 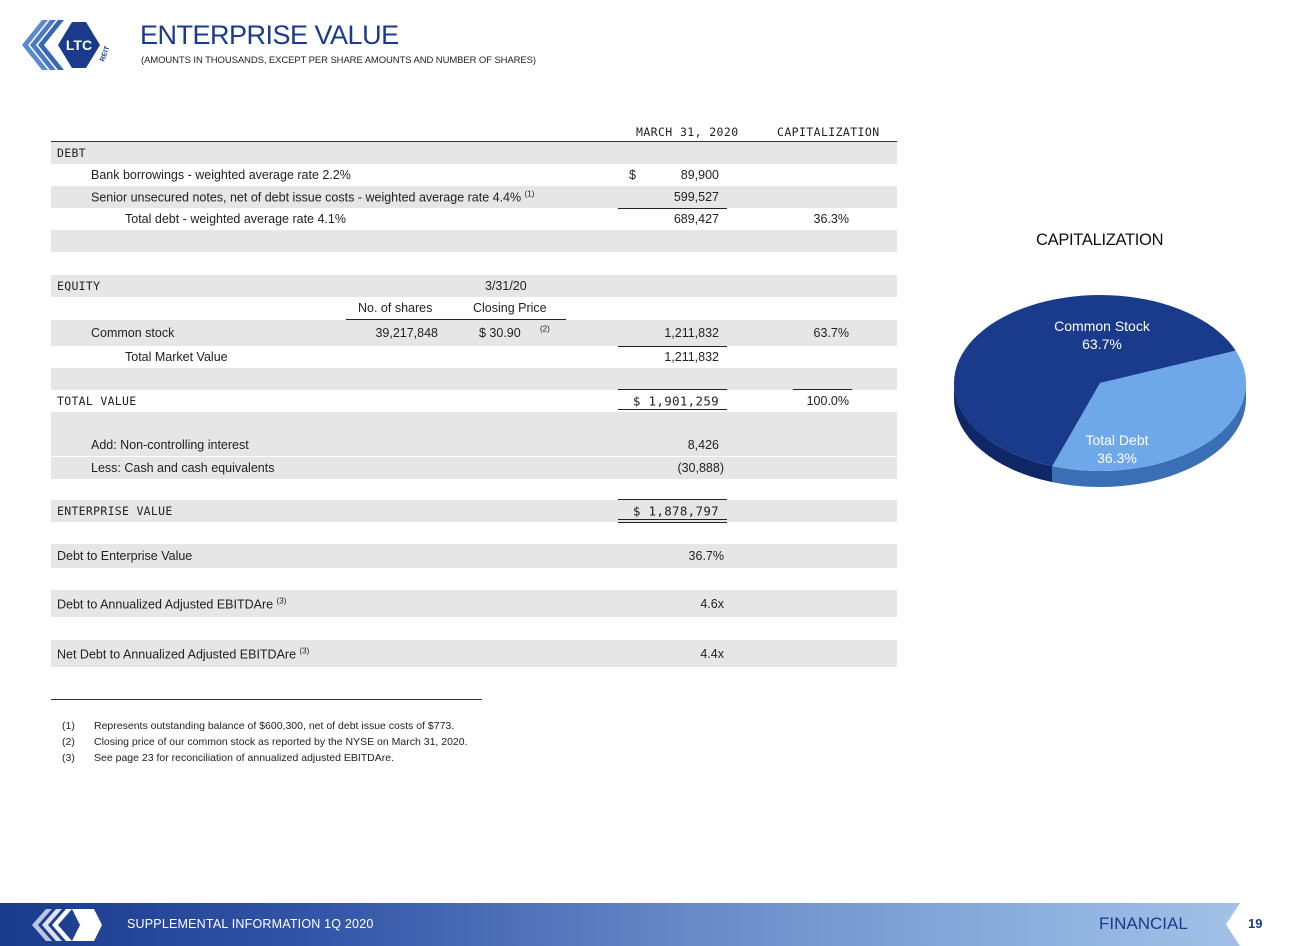 What do you see at coordinates (831, 333) in the screenshot?
I see `common-cap: 63.7%` at bounding box center [831, 333].